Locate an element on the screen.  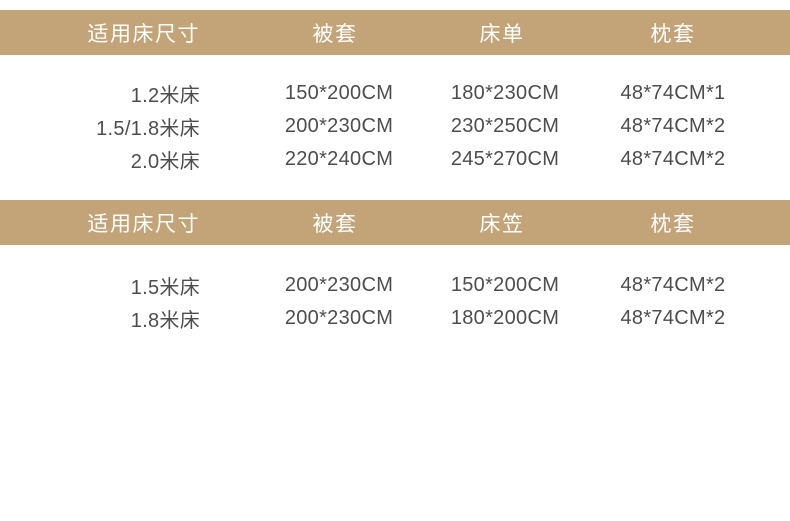
table-2-header-duvet: 被套 is located at coordinates (335, 224).